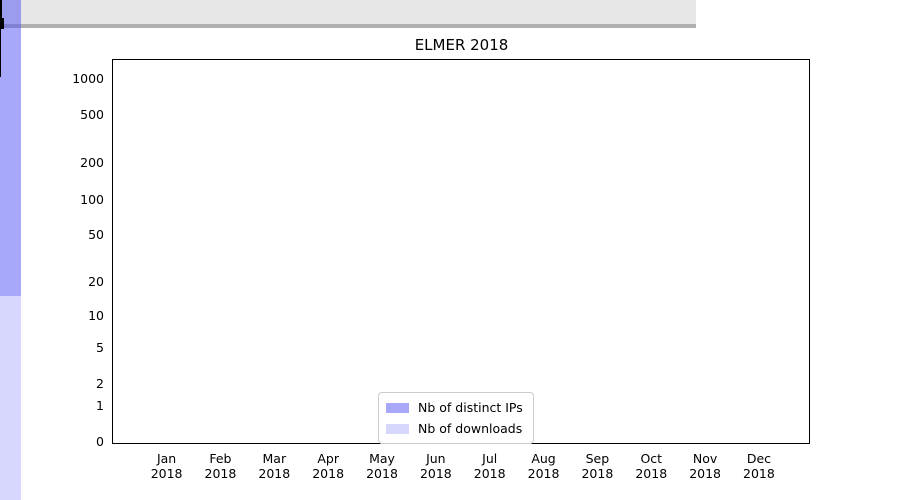 This screenshot has width=900, height=500. Describe the element at coordinates (382, 458) in the screenshot. I see `x-tick-label-month: May` at that location.